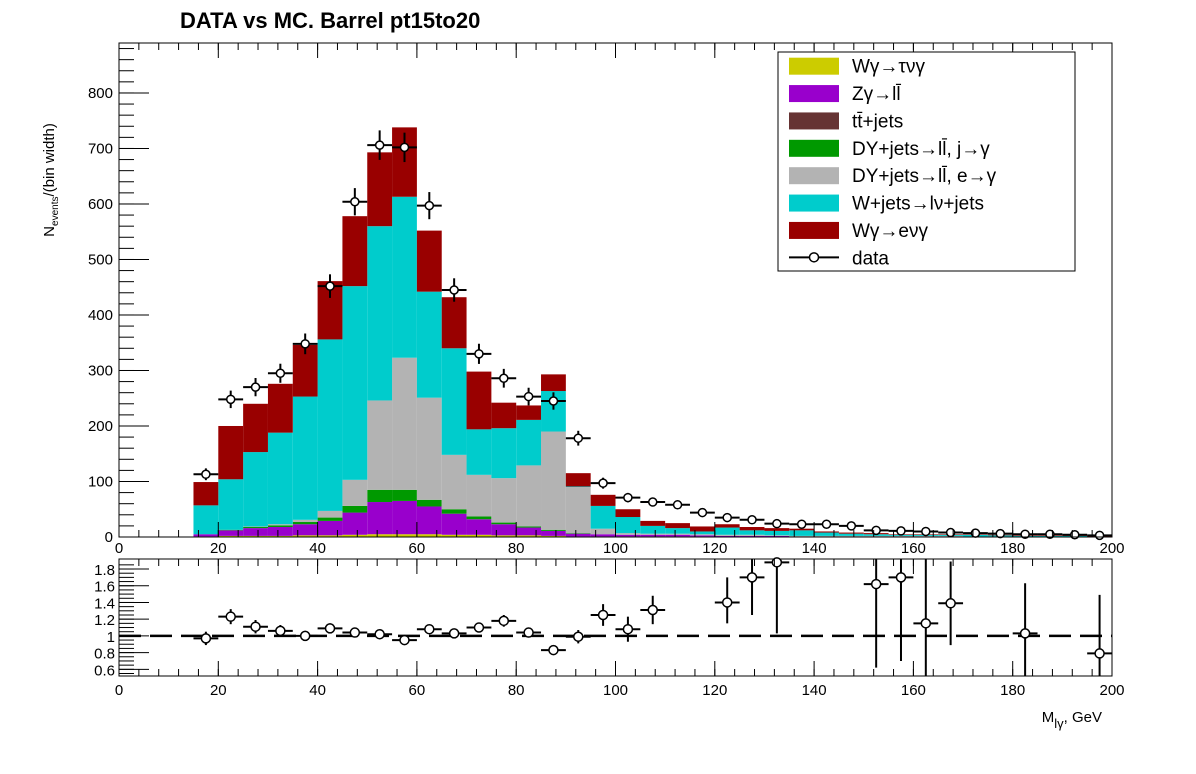 The width and height of the screenshot is (1196, 774). I want to click on y-tick-label: 200, so click(100, 426).